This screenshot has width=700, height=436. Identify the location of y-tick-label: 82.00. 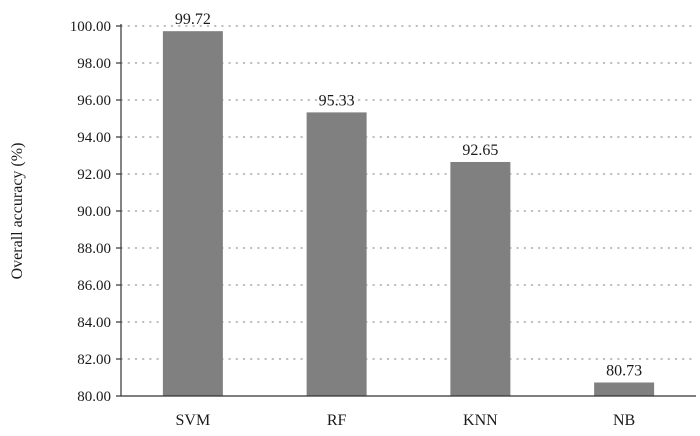
(94, 360).